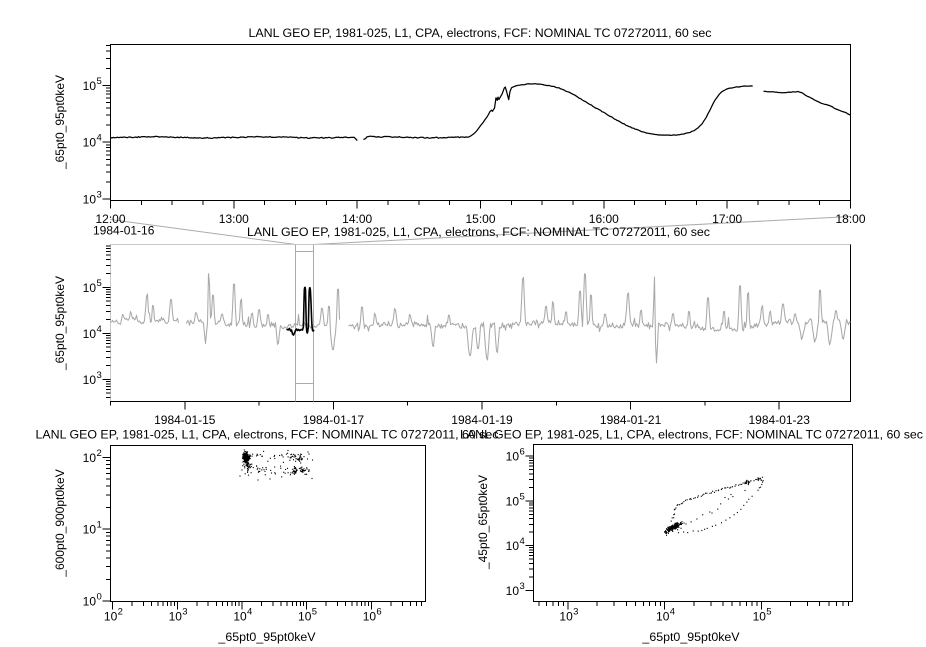 This screenshot has height=647, width=926. Describe the element at coordinates (185, 420) in the screenshot. I see `svg-text: 1984-01-15` at that location.